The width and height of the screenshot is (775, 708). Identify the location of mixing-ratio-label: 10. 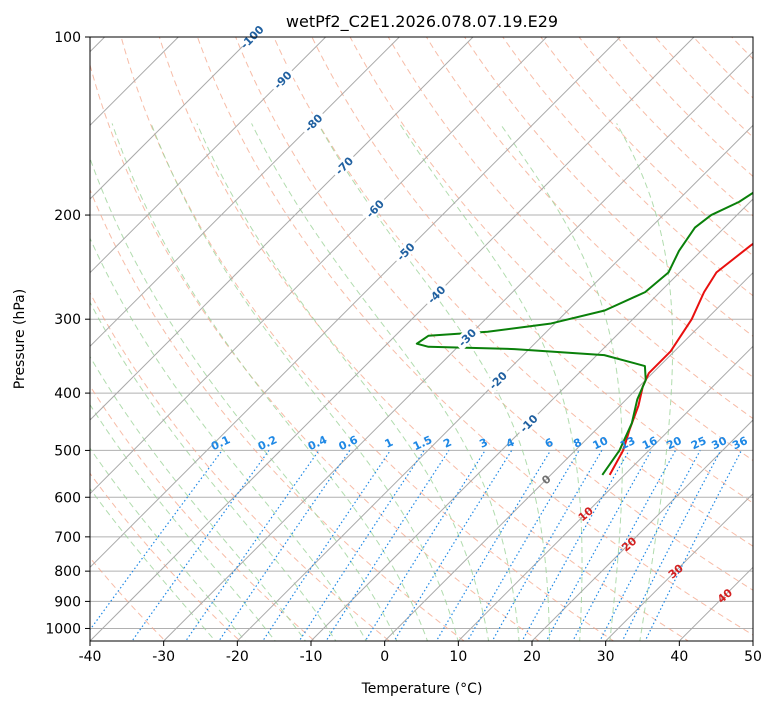
(601, 443).